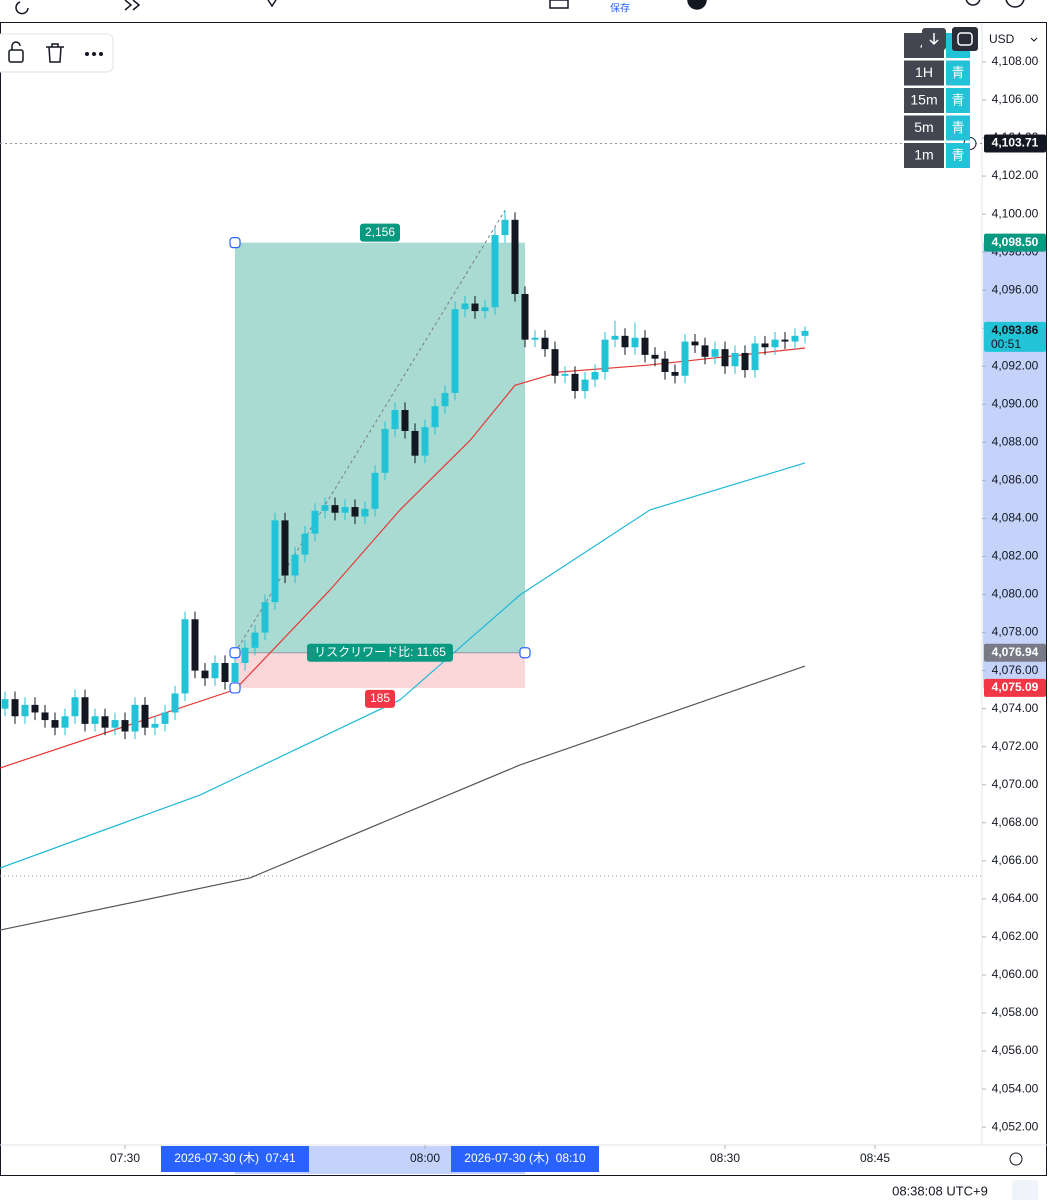 The height and width of the screenshot is (1200, 1049). Describe the element at coordinates (875, 1158) in the screenshot. I see `x-tick-label: 08:45` at that location.